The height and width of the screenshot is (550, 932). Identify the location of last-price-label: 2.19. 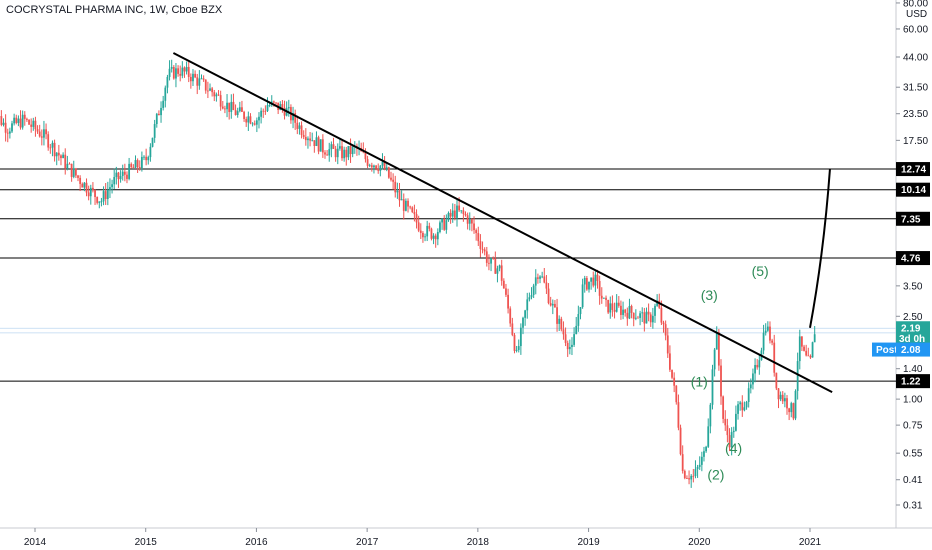
(911, 329).